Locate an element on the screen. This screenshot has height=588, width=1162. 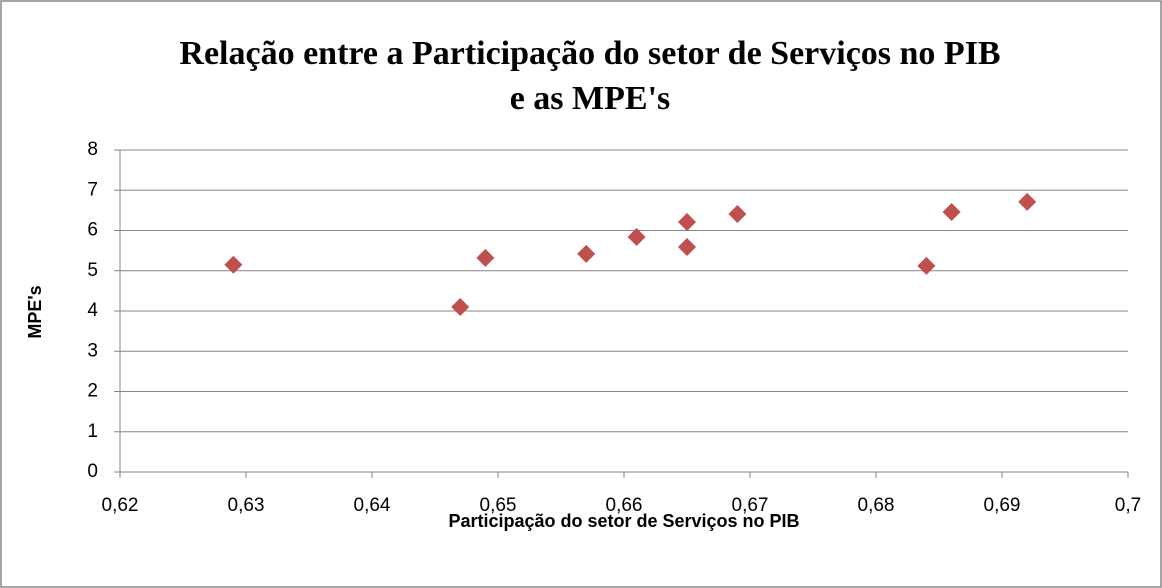
x-tick-label: 0,7 is located at coordinates (1128, 505).